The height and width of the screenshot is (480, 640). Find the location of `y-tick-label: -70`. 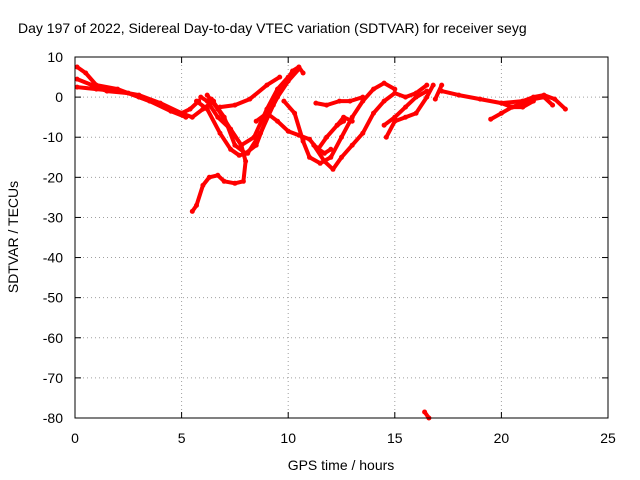

y-tick-label: -70 is located at coordinates (53, 378).